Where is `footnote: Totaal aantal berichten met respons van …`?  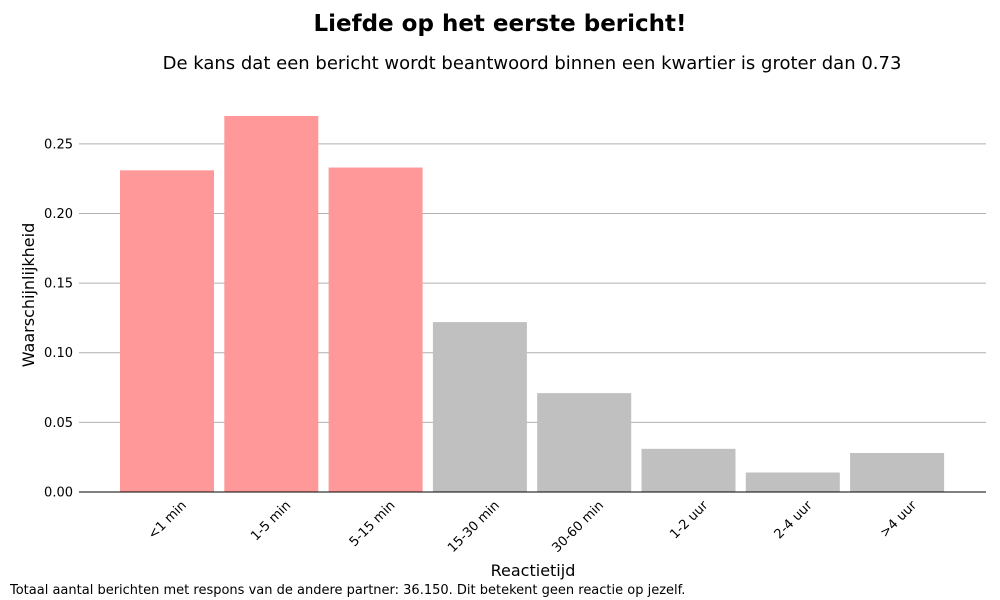
footnote: Totaal aantal berichten met respons van … is located at coordinates (347, 590).